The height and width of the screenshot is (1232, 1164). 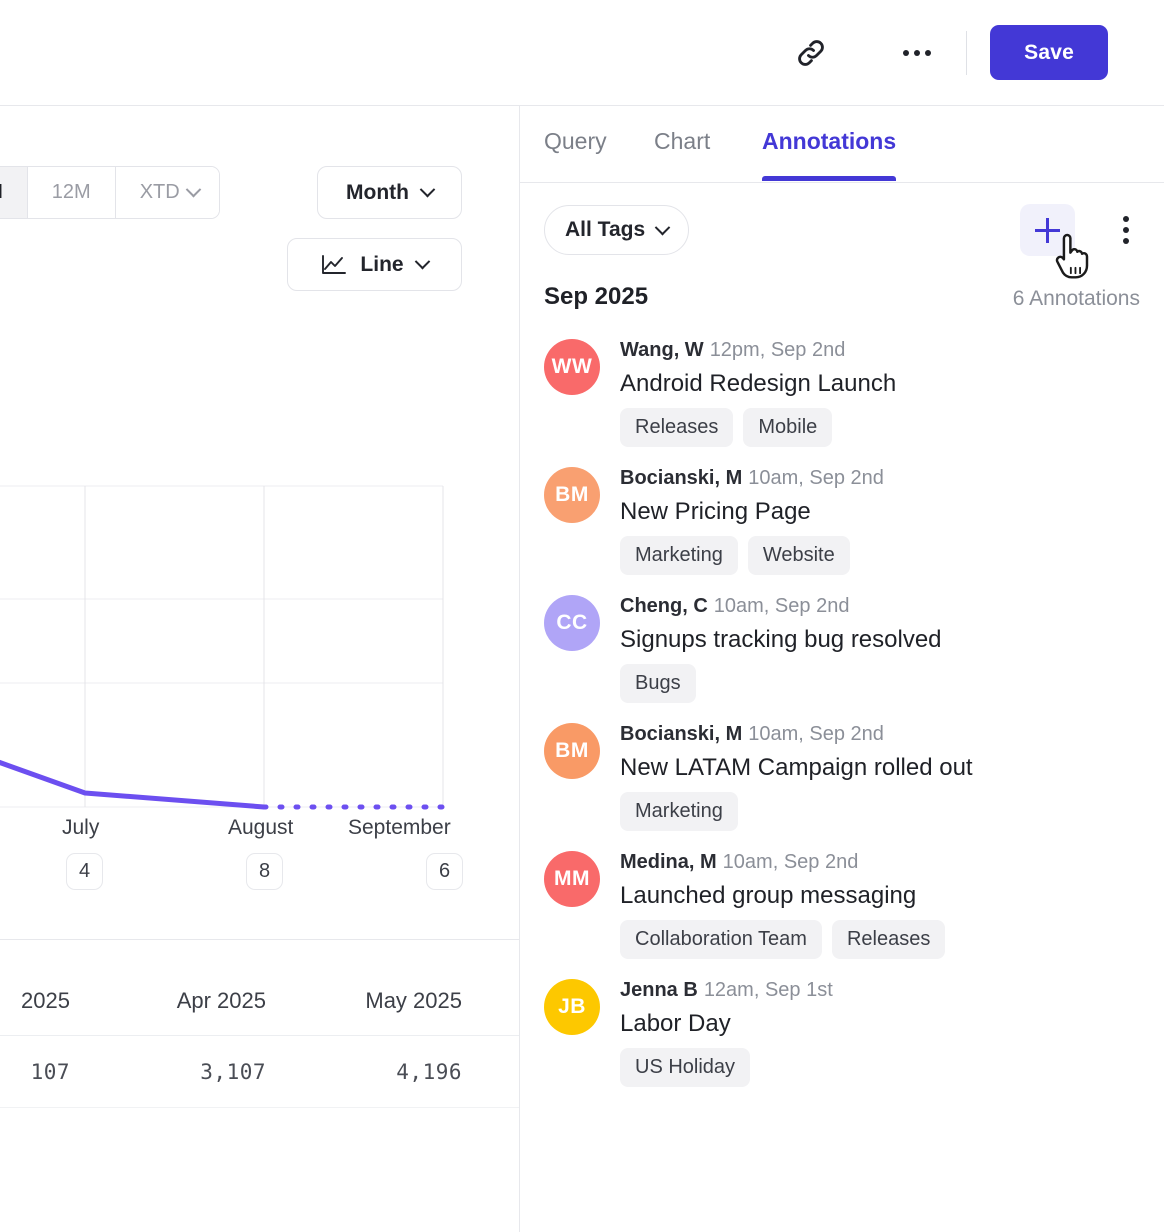 What do you see at coordinates (582, 52) in the screenshot?
I see `top-bar: Save` at bounding box center [582, 52].